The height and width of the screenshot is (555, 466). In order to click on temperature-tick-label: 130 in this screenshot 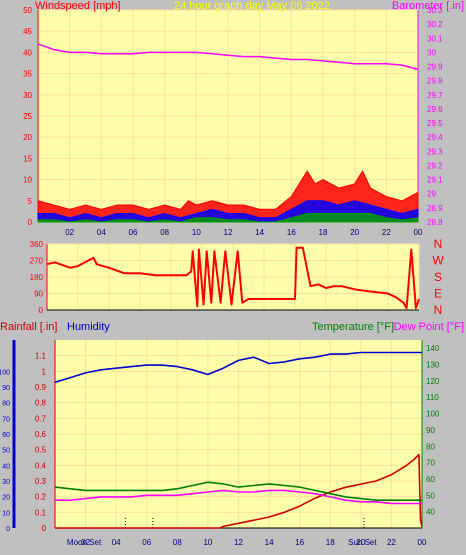, I will do `click(433, 365)`.